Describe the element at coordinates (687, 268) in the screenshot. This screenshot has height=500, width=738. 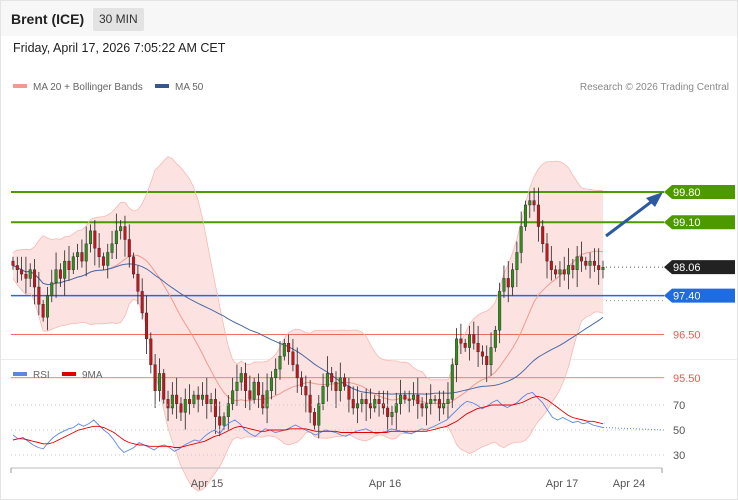
I see `last-price-label: 98.06` at that location.